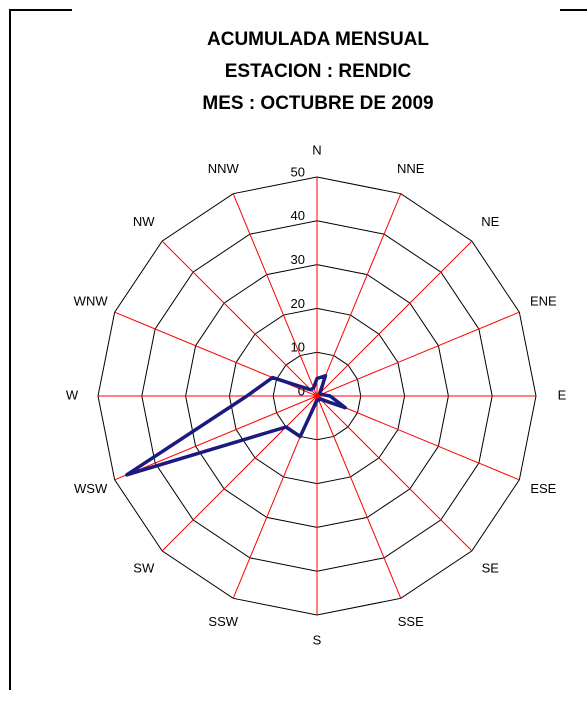 Image resolution: width=587 pixels, height=702 pixels. What do you see at coordinates (72, 394) in the screenshot?
I see `category-label: W` at bounding box center [72, 394].